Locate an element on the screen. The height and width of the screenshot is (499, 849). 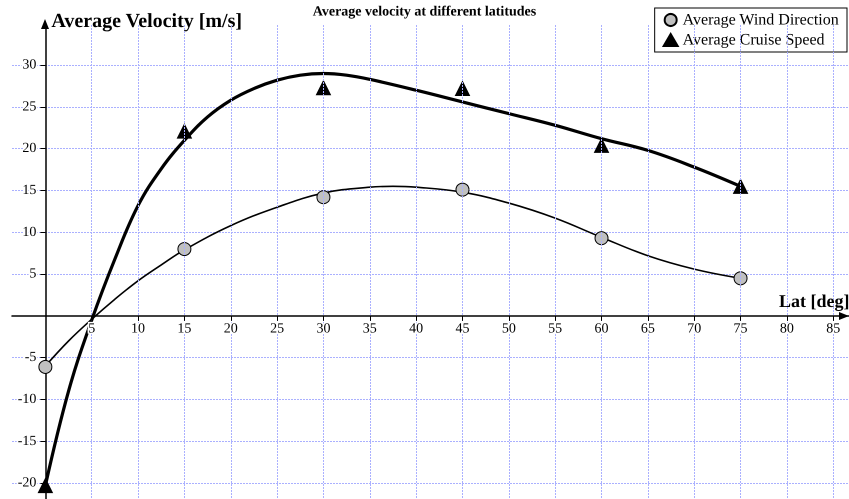
x-tick-label: 35 is located at coordinates (369, 328).